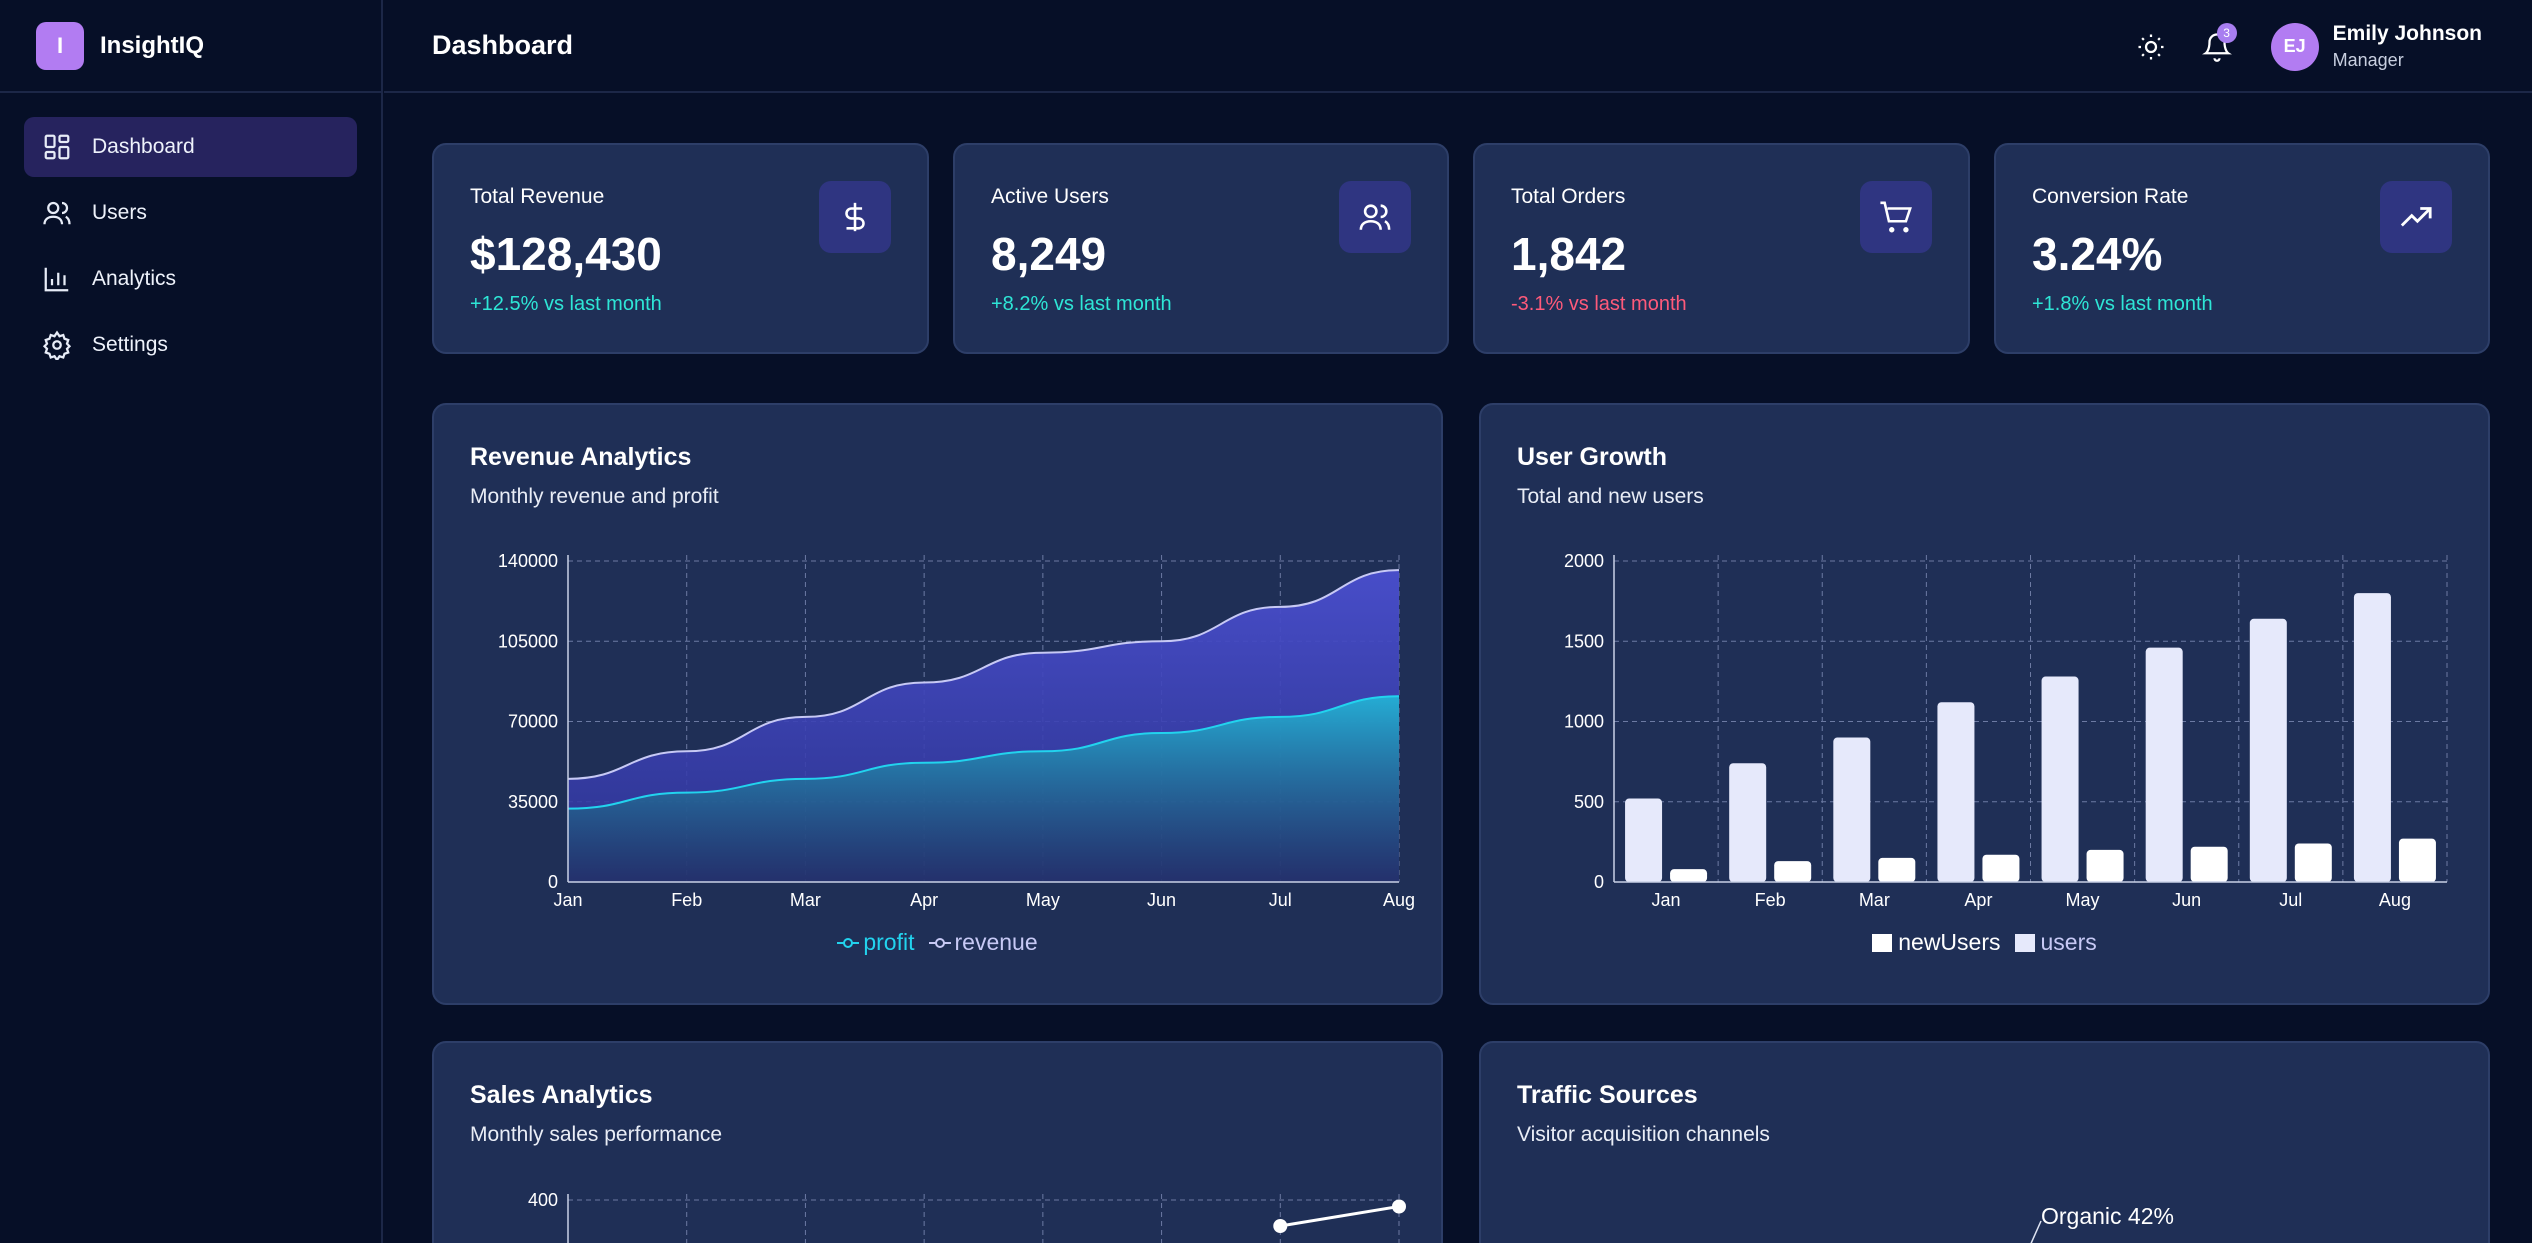 This screenshot has width=2532, height=1243. I want to click on user-name: Emily Johnson, so click(2407, 33).